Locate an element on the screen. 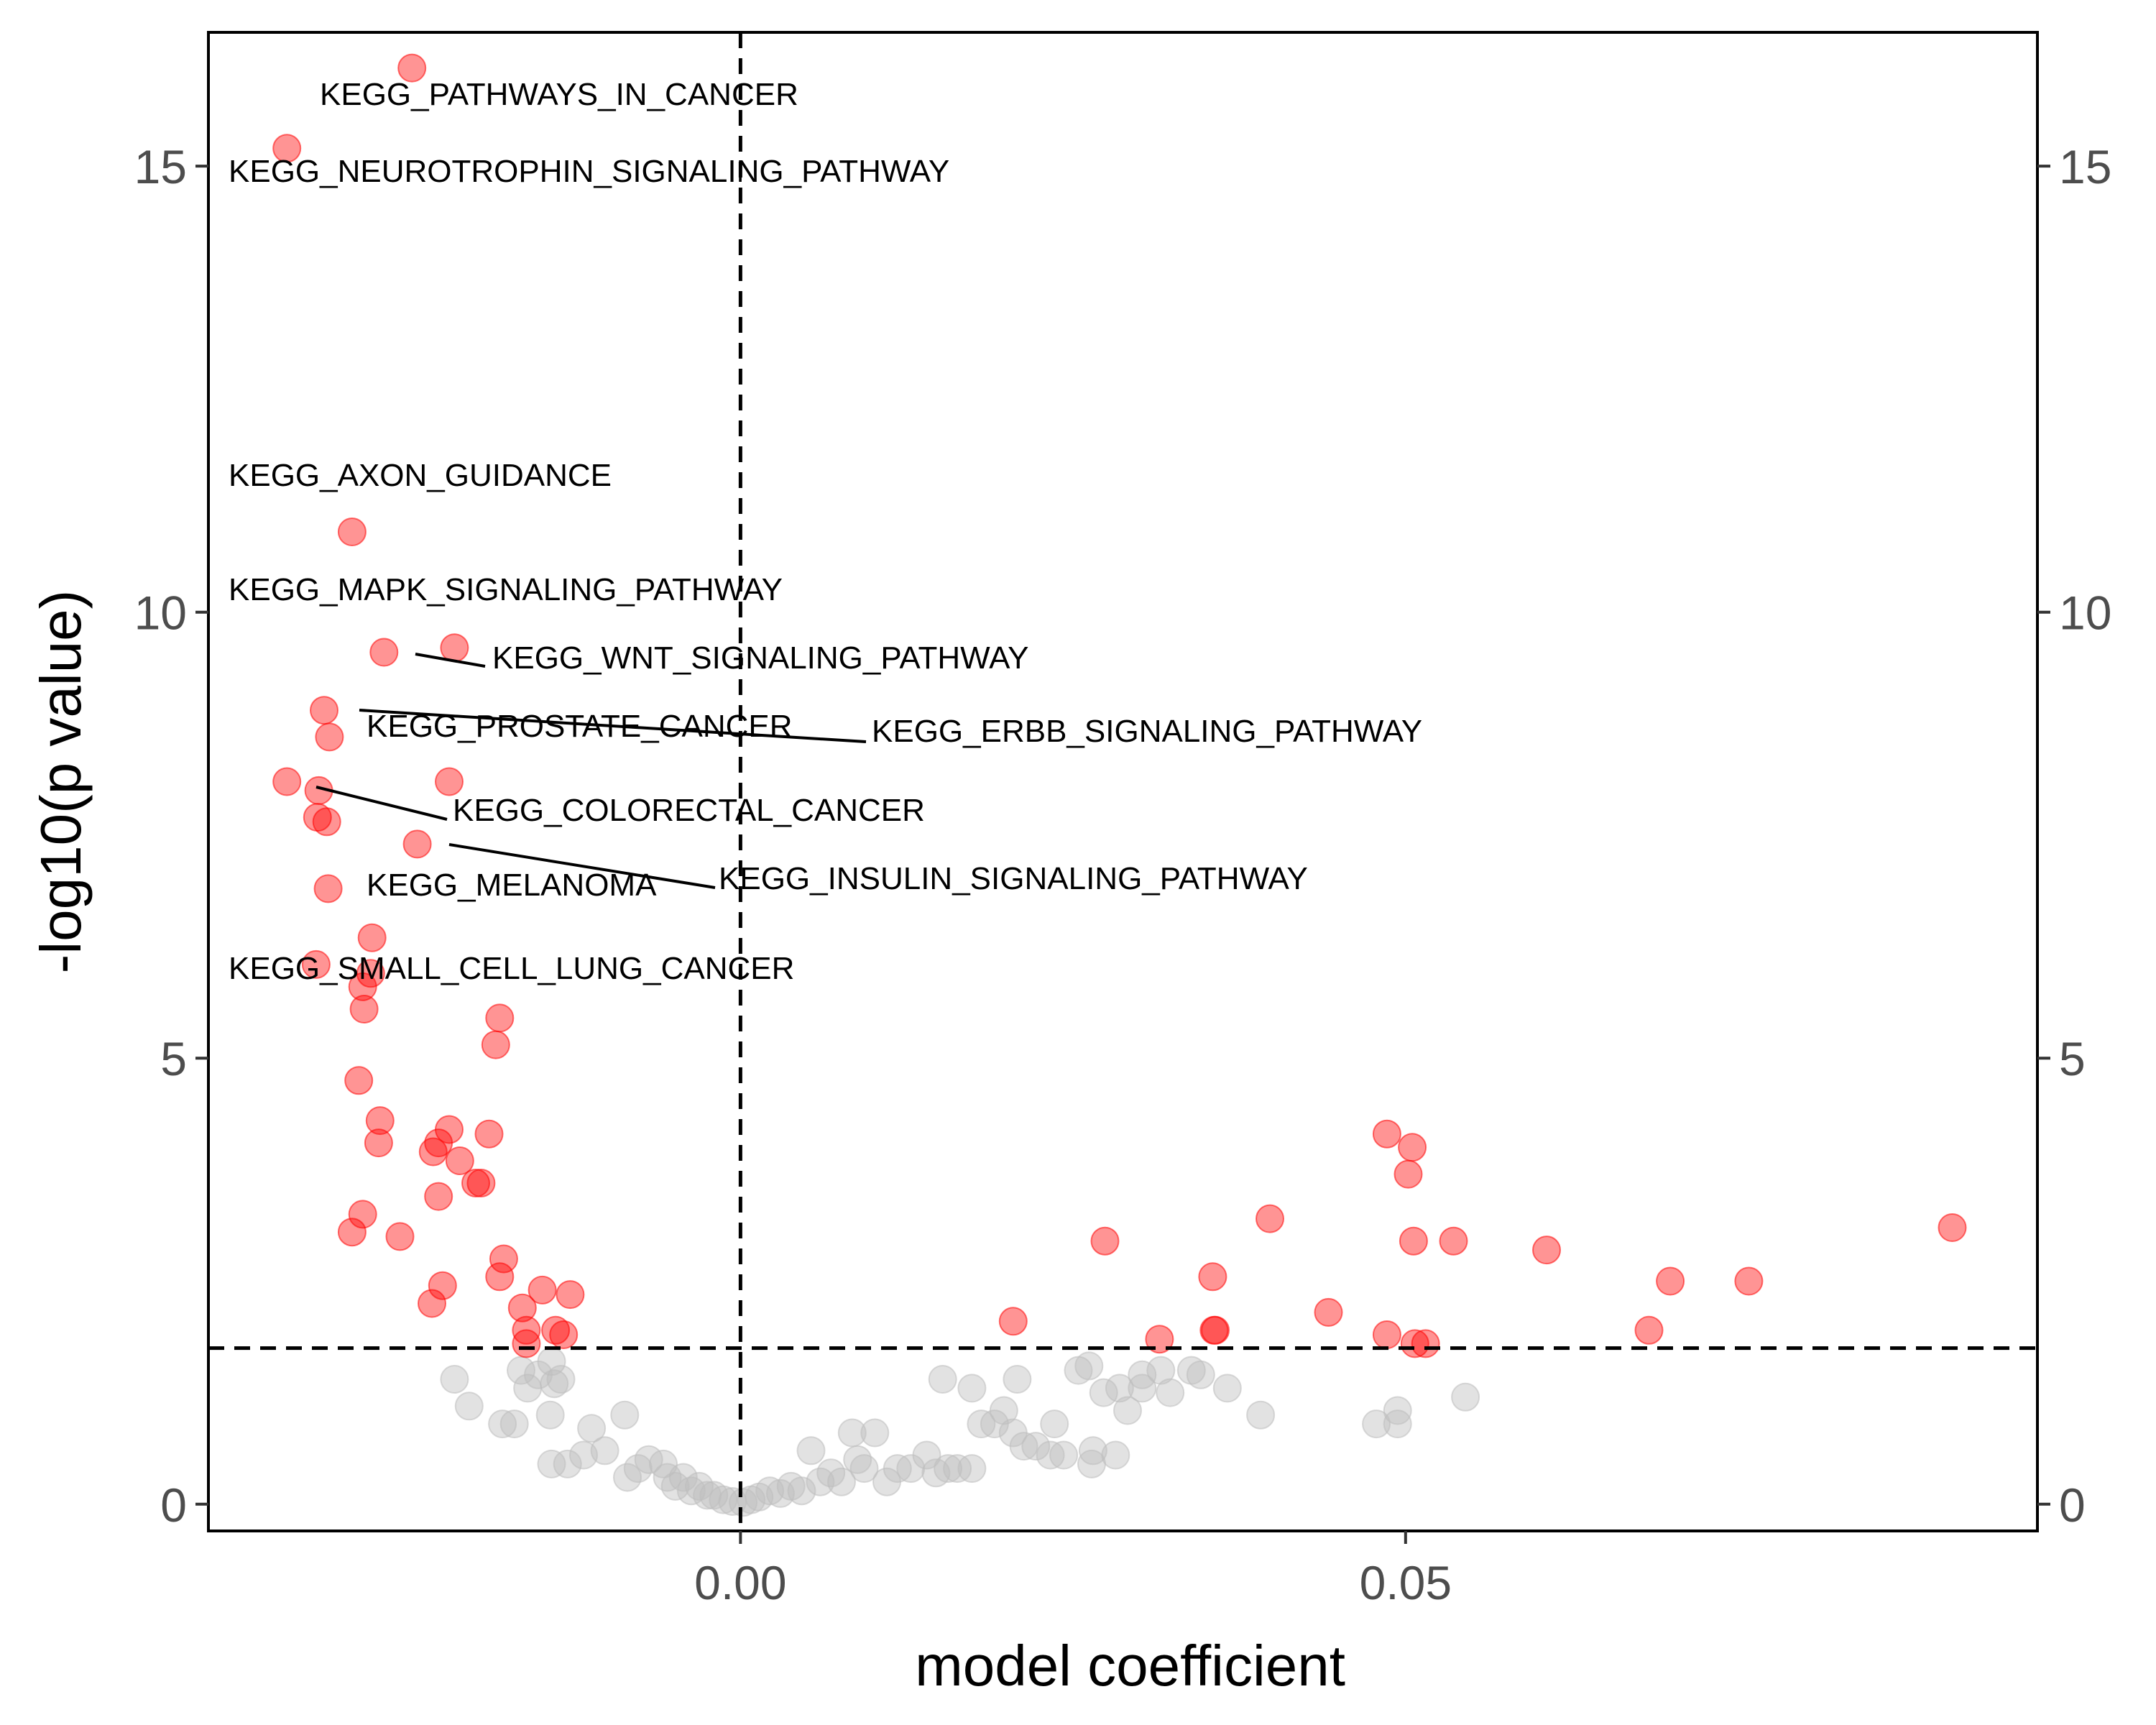 Image resolution: width=2156 pixels, height=1725 pixels. point-label: KEGG_SMALL_CELL_LUNG_CANCER is located at coordinates (512, 968).